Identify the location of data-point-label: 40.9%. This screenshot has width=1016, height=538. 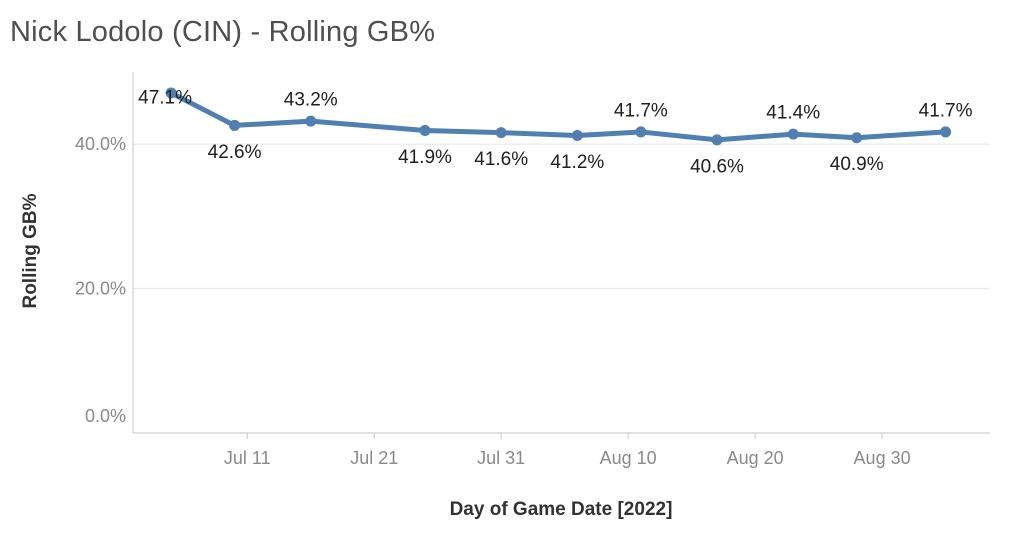
(857, 164).